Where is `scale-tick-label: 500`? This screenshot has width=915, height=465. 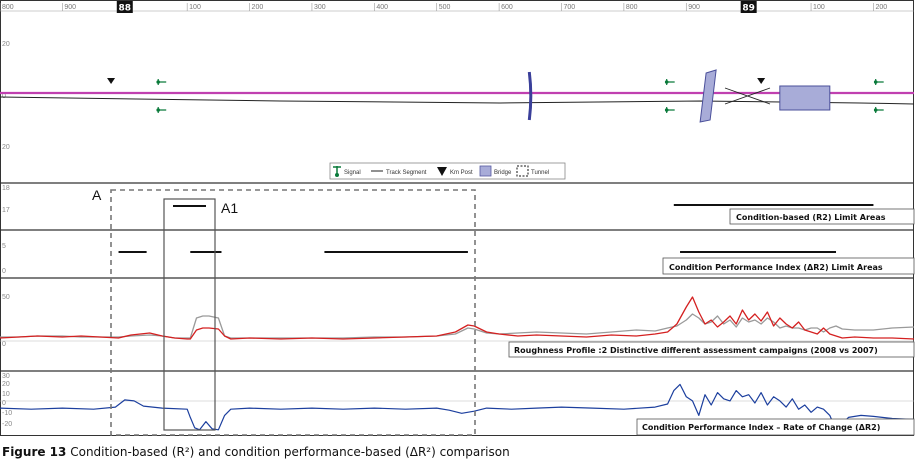 scale-tick-label: 500 is located at coordinates (445, 7).